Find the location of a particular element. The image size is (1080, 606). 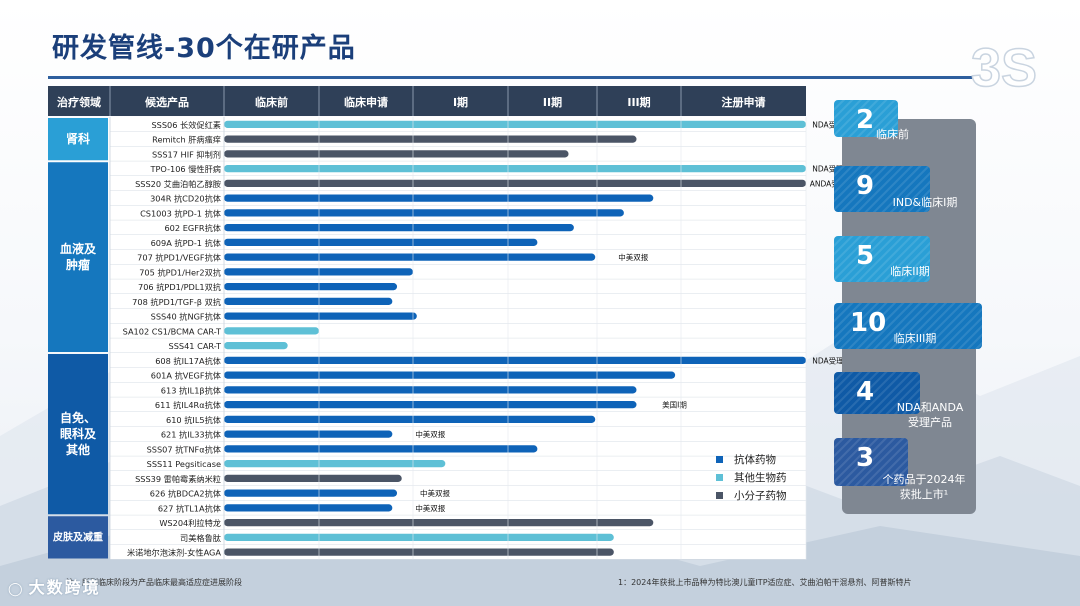

product-label: 602 EGFR抗体 is located at coordinates (192, 228).